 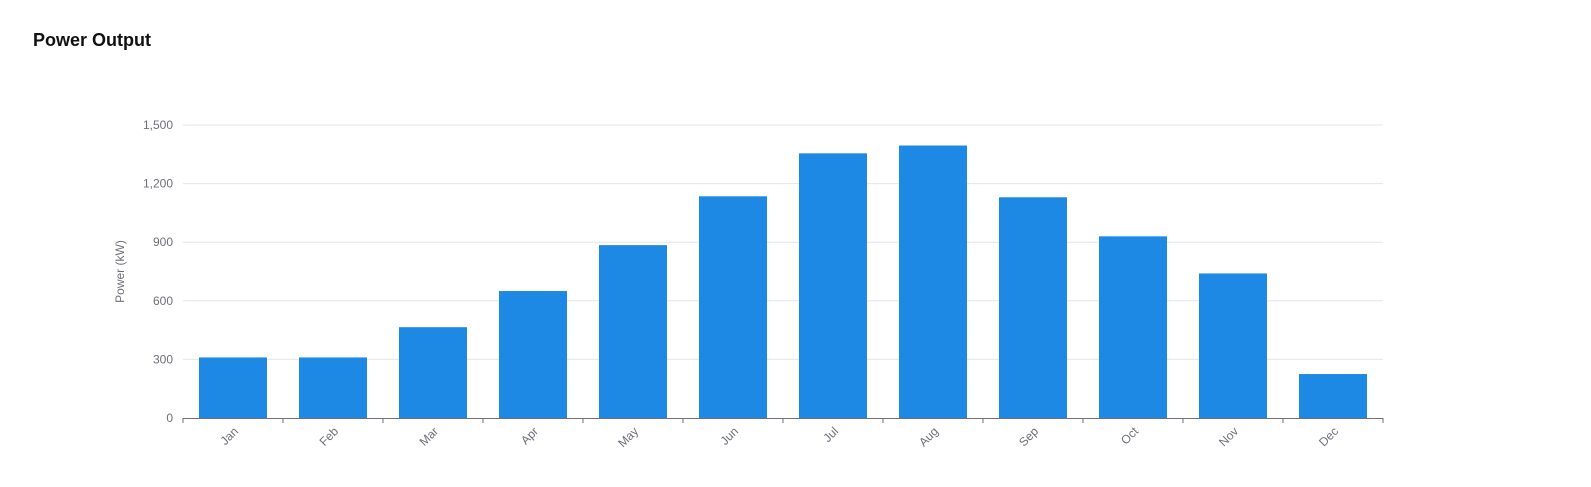 I want to click on x-tick-label: Feb, so click(x=329, y=436).